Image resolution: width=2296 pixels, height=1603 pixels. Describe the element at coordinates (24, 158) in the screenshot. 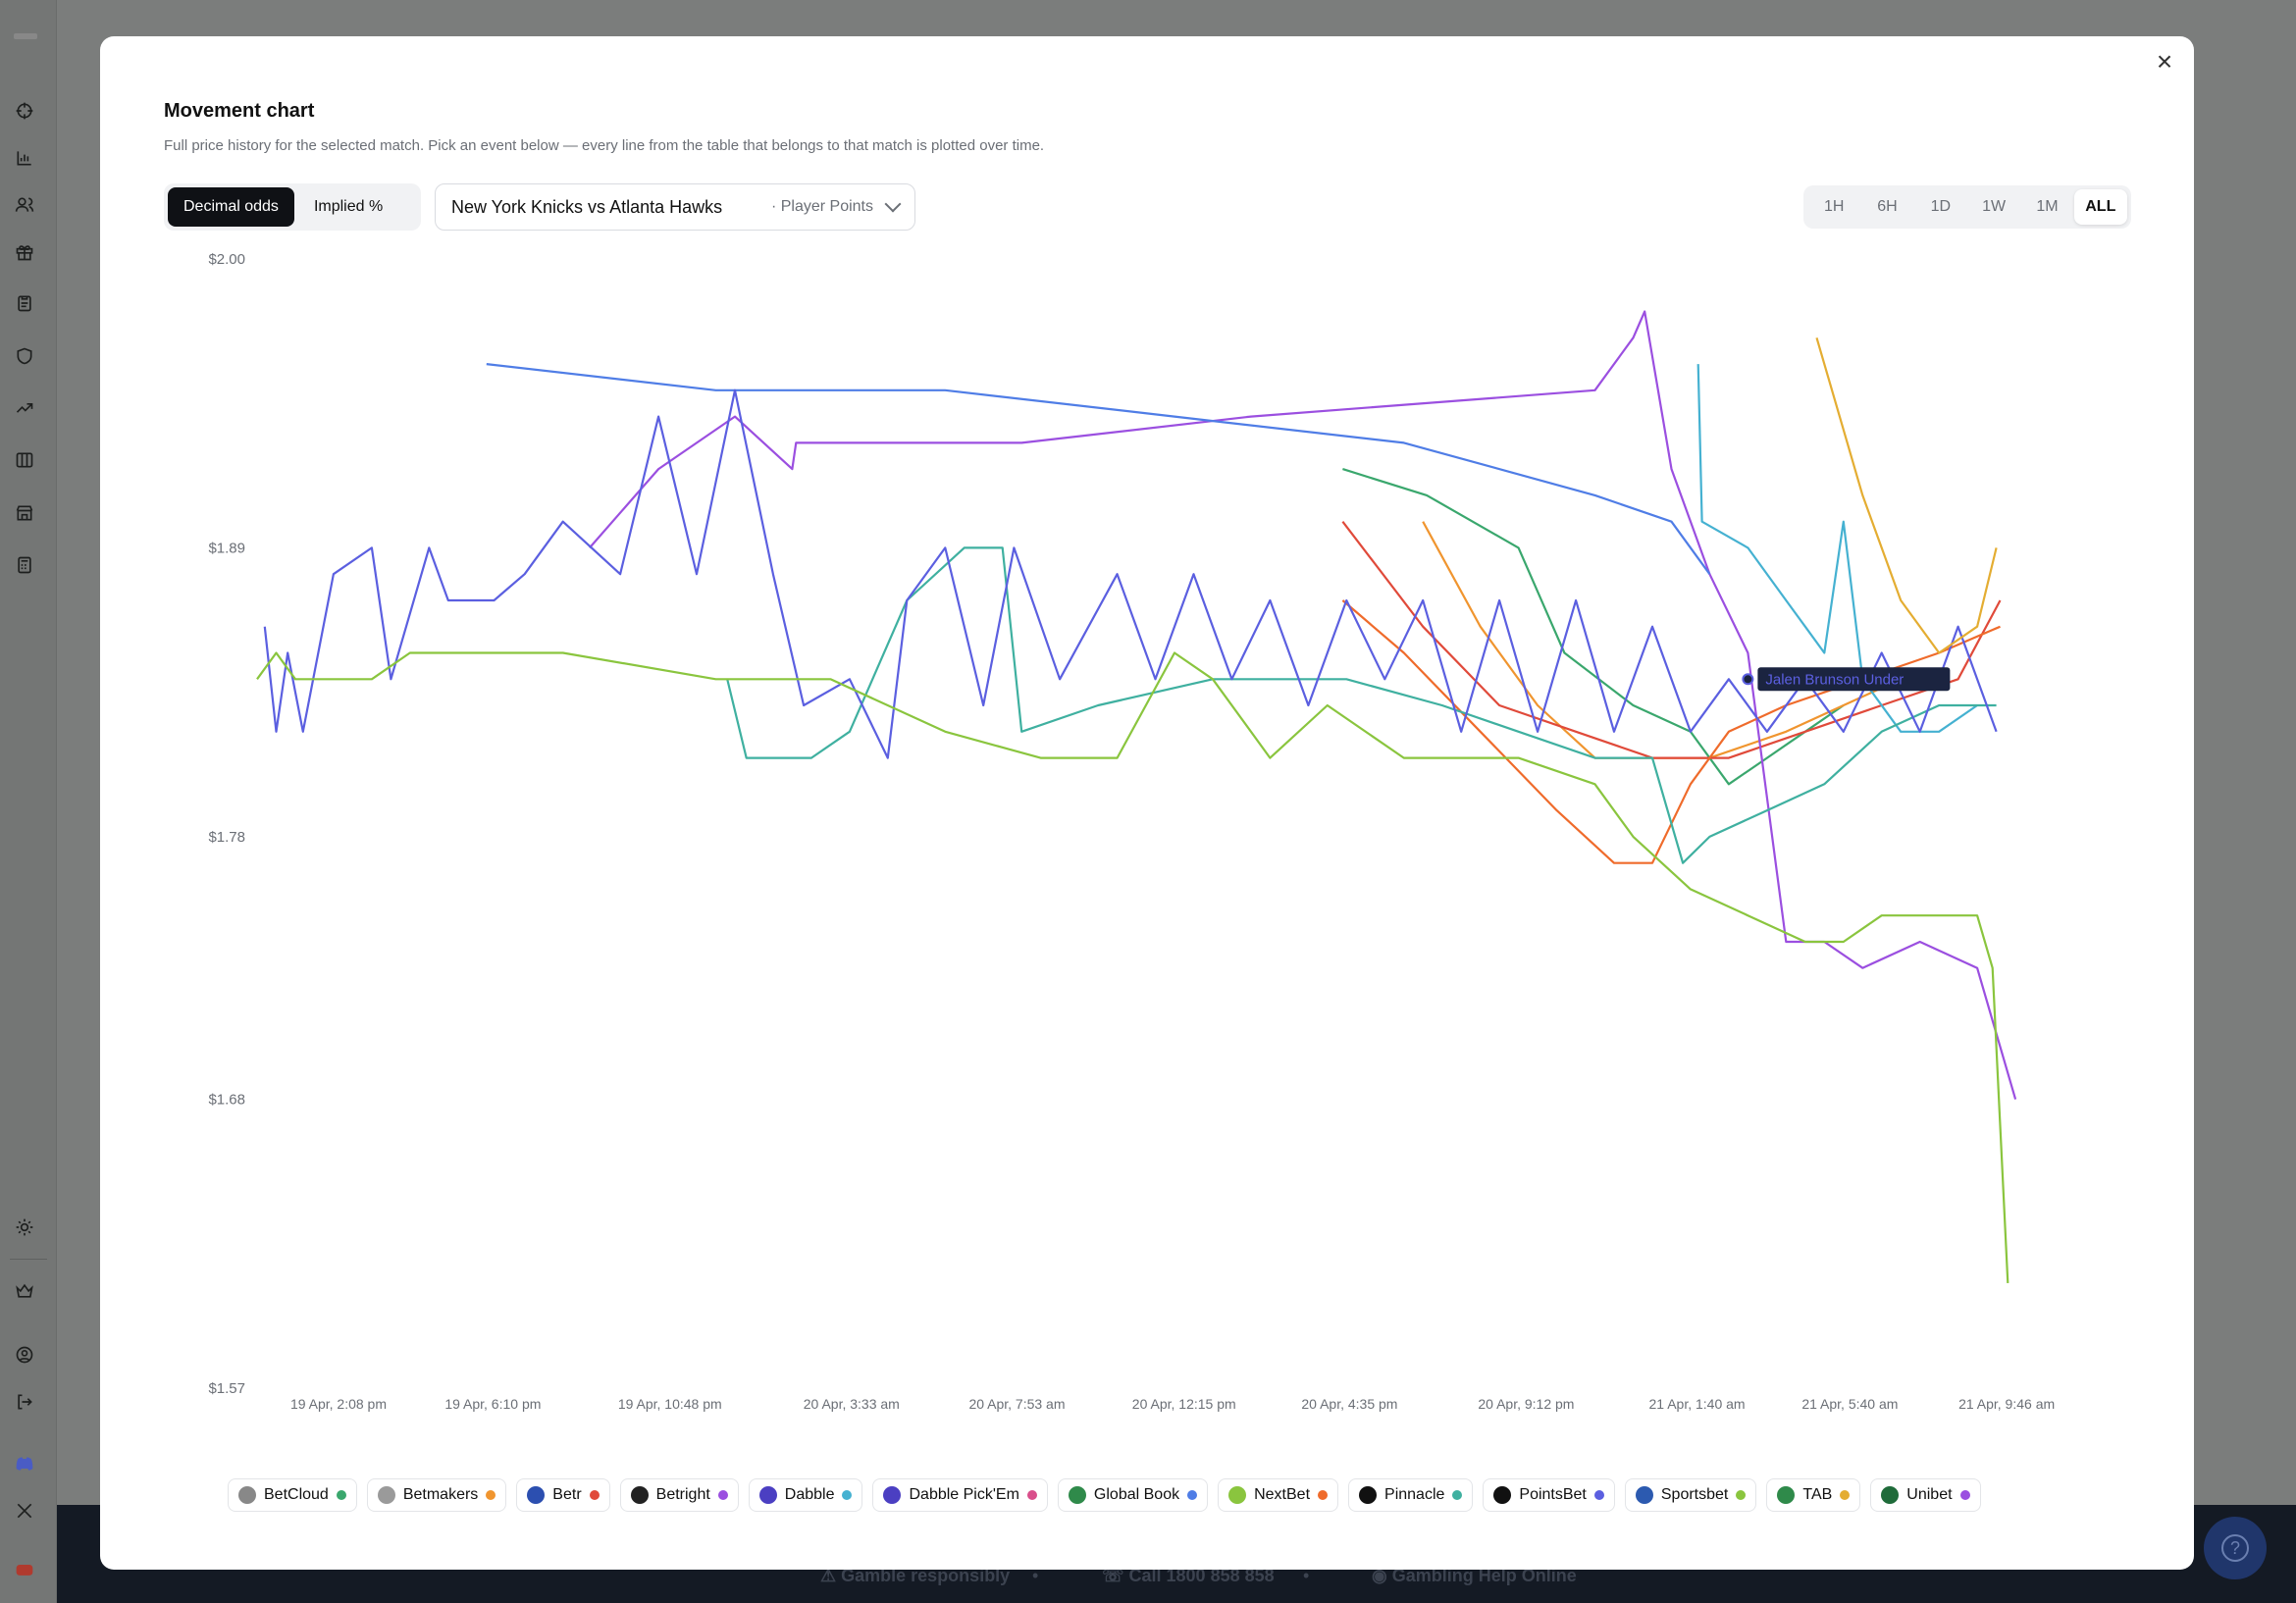

I see `bar-chart-icon` at that location.